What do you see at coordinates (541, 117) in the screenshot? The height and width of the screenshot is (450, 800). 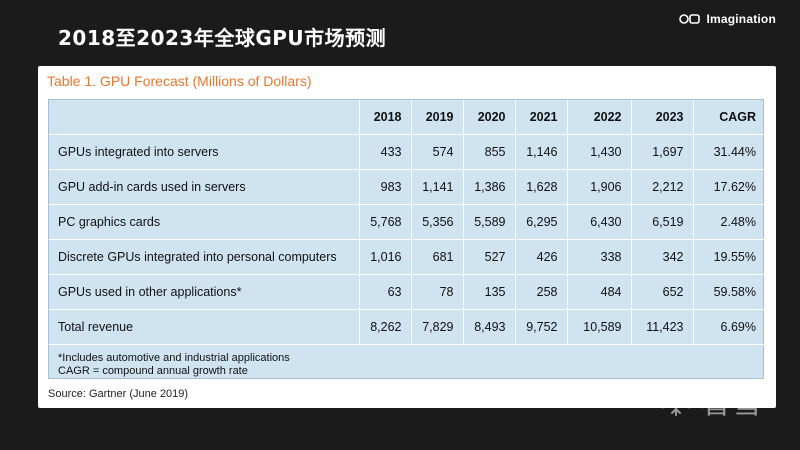 I see `column-header: 2021` at bounding box center [541, 117].